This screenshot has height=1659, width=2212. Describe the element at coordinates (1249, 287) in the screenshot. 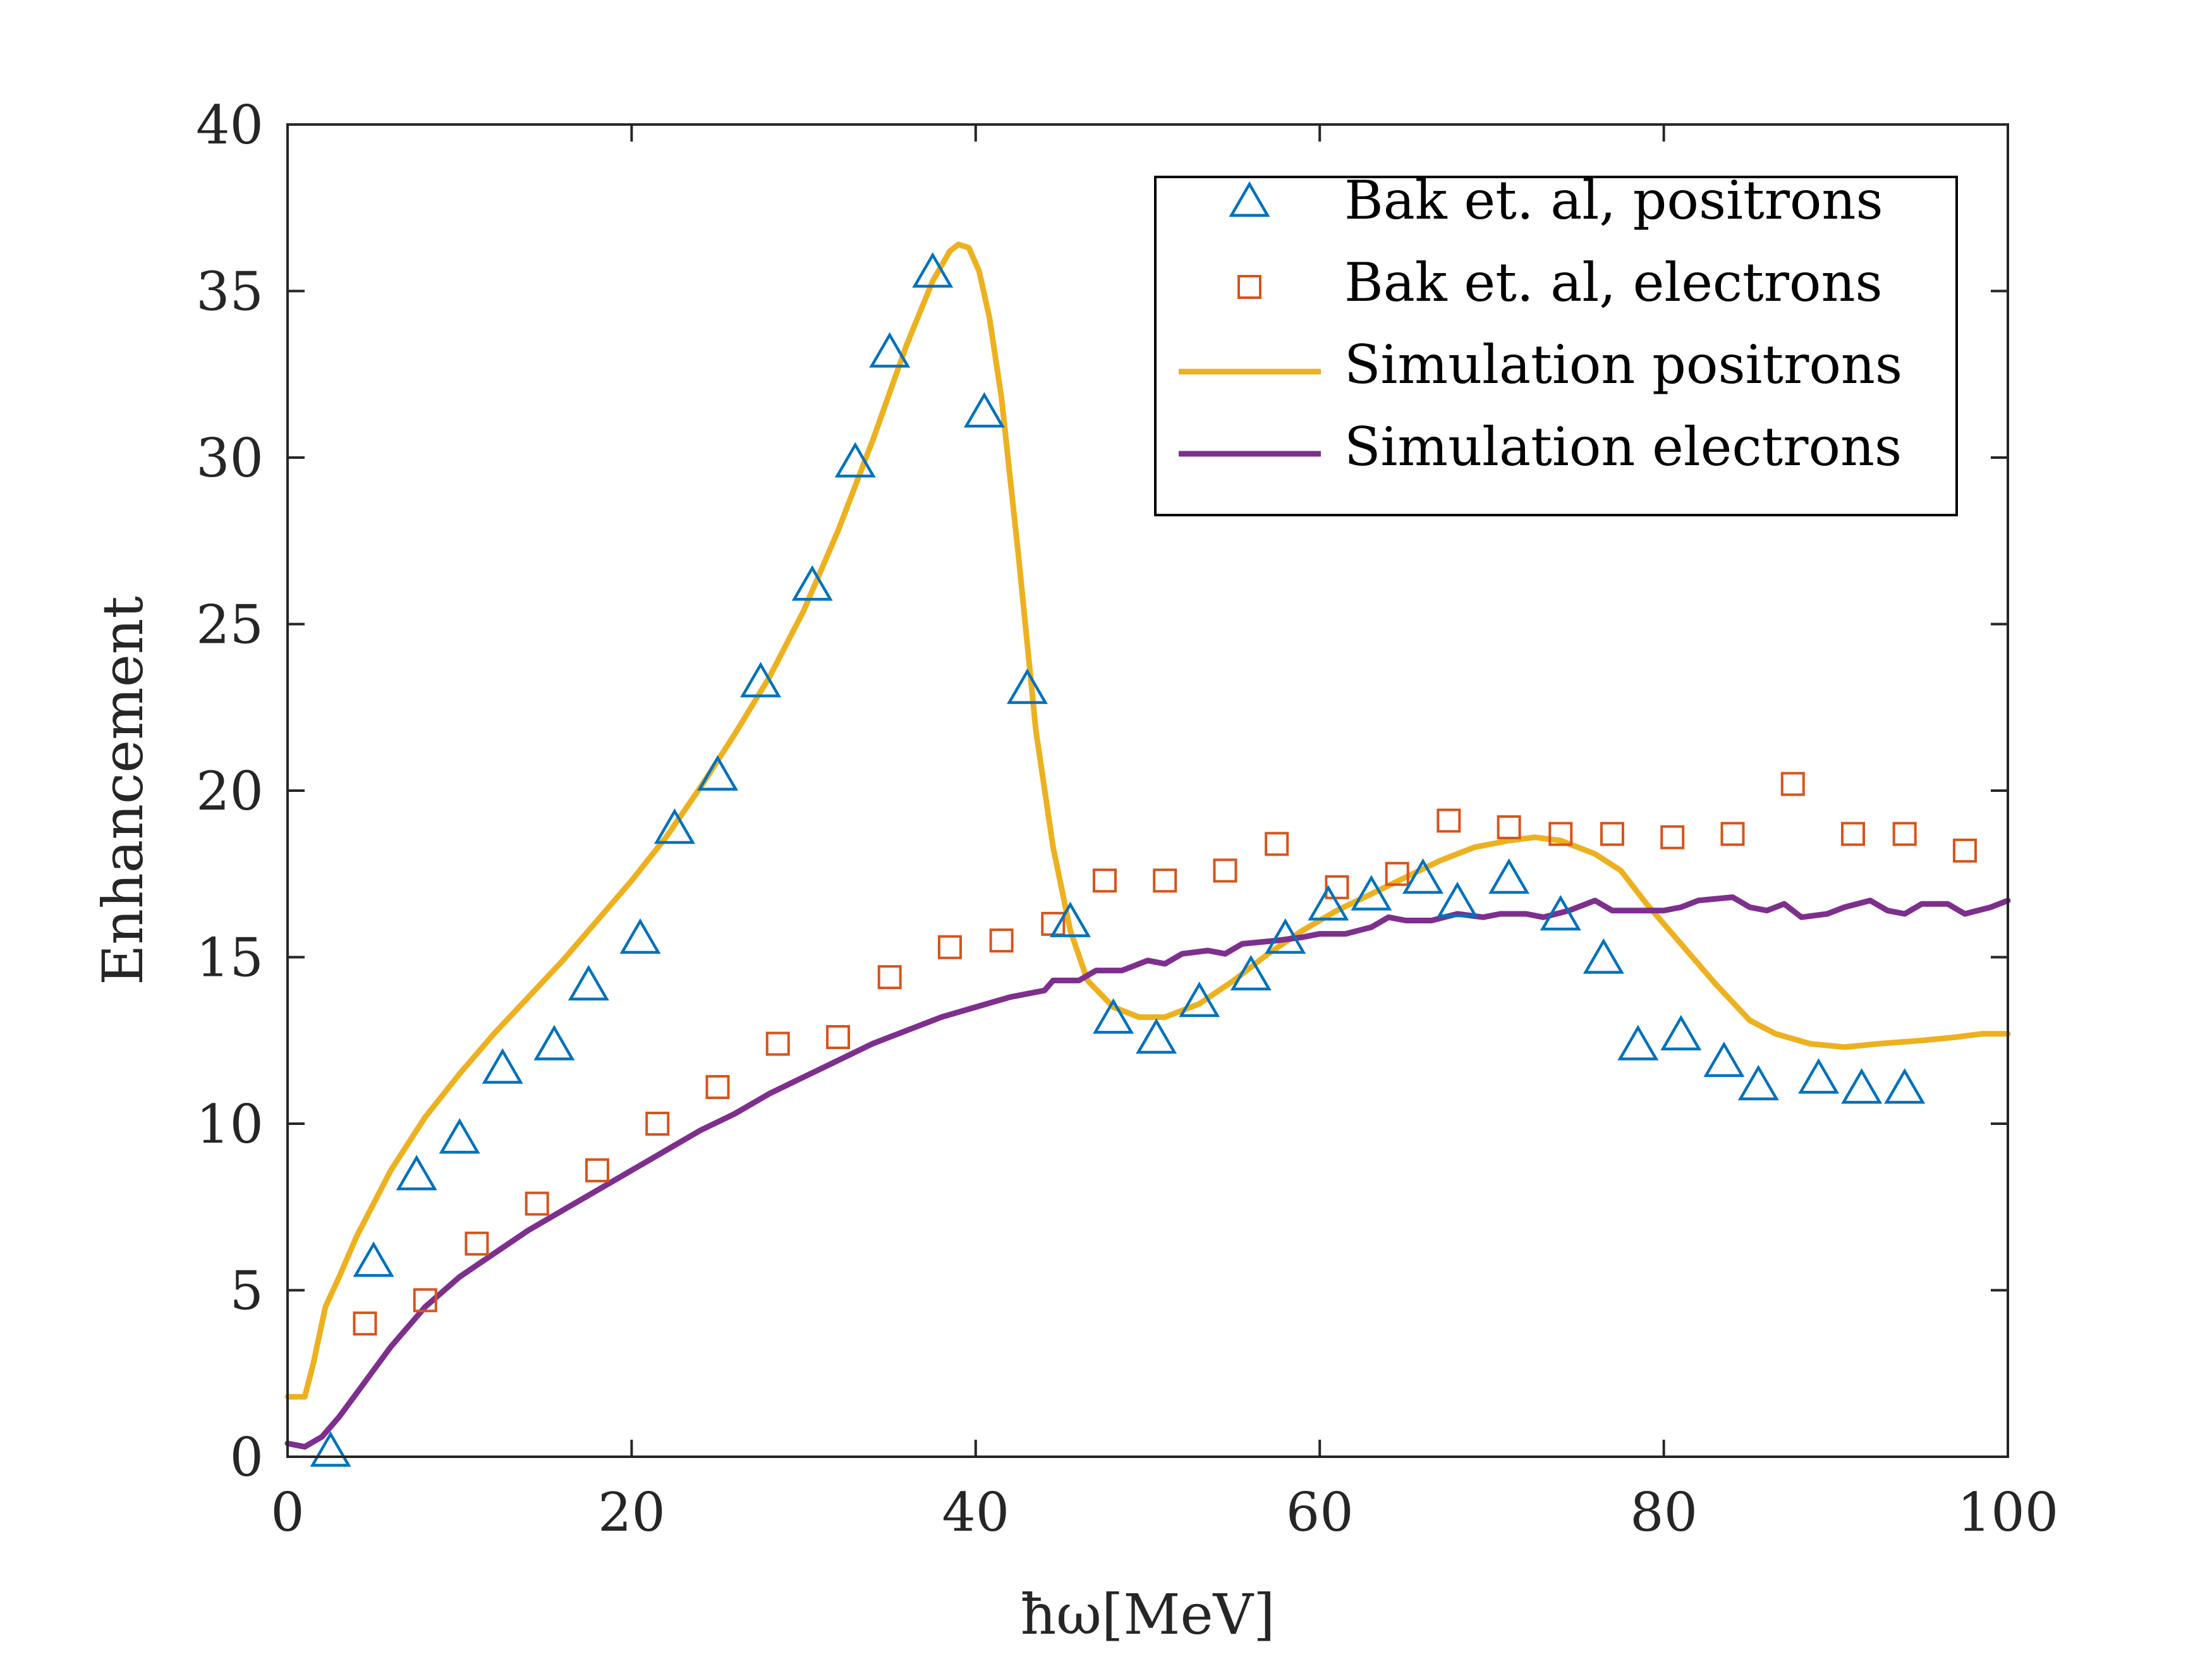

I see `legend-square-marker` at that location.